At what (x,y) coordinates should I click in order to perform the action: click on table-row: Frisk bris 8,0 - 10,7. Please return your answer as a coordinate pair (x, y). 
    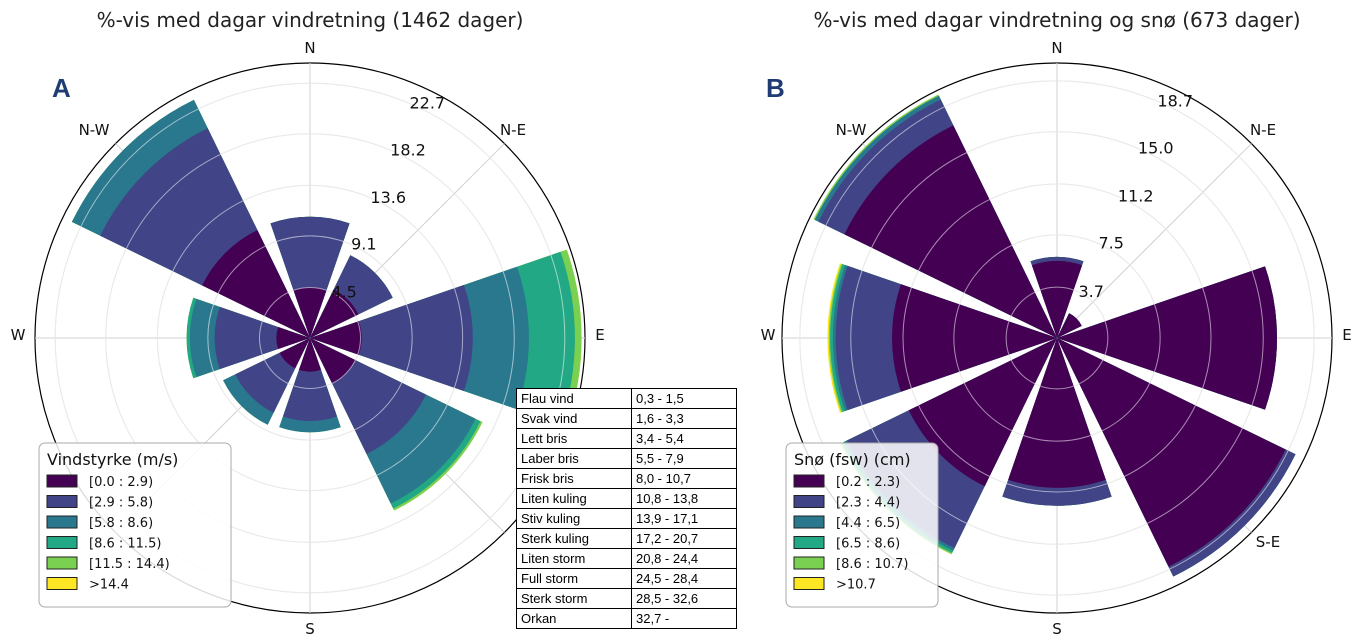
    Looking at the image, I should click on (626, 478).